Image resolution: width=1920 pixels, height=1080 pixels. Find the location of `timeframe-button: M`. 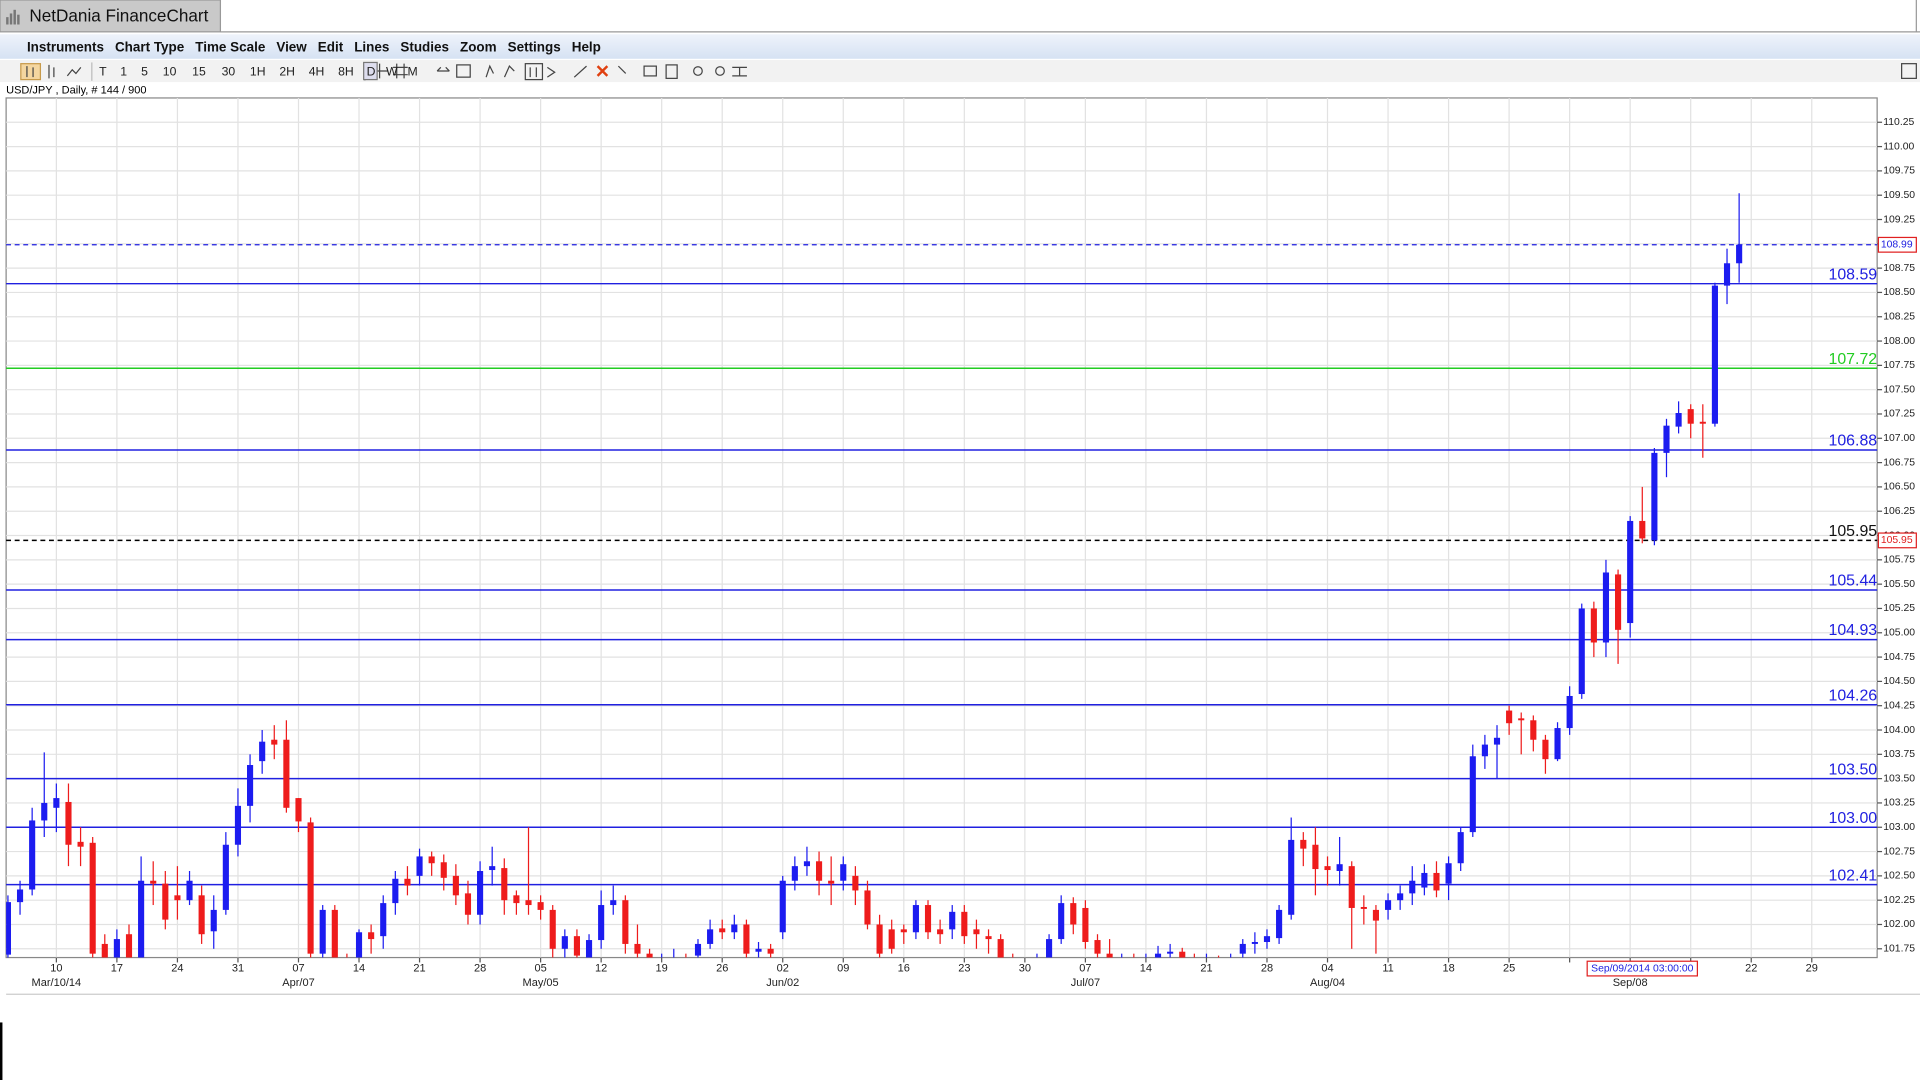

timeframe-button: M is located at coordinates (413, 71).